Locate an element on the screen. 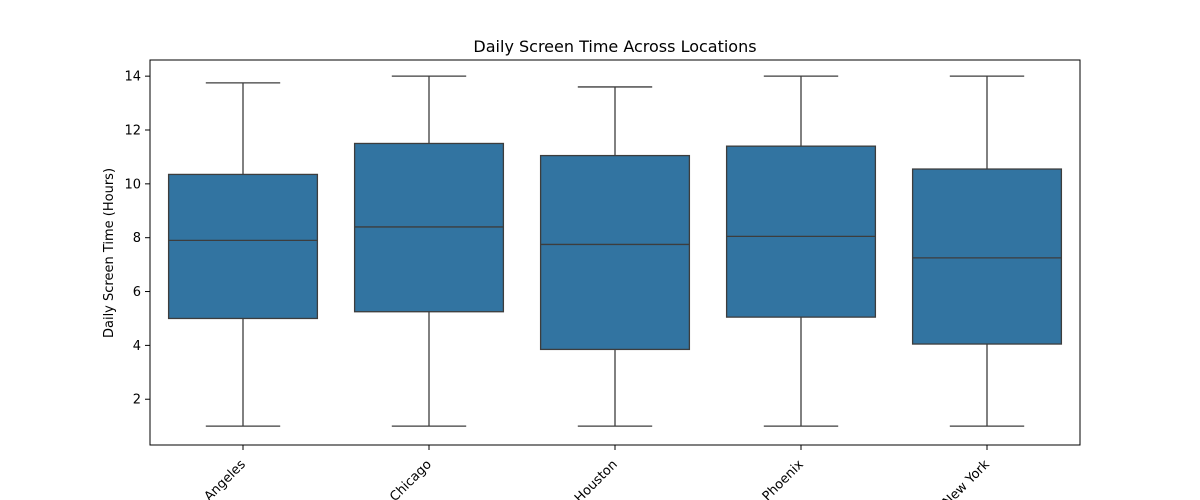  box-angeles is located at coordinates (243, 246).